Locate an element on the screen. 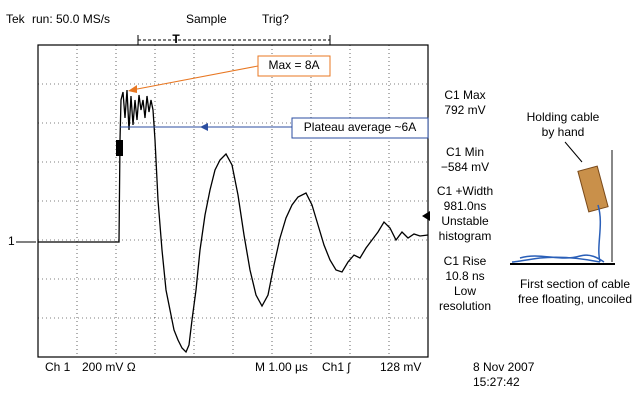 This screenshot has width=639, height=402. measurement-label: C1 +Width is located at coordinates (465, 191).